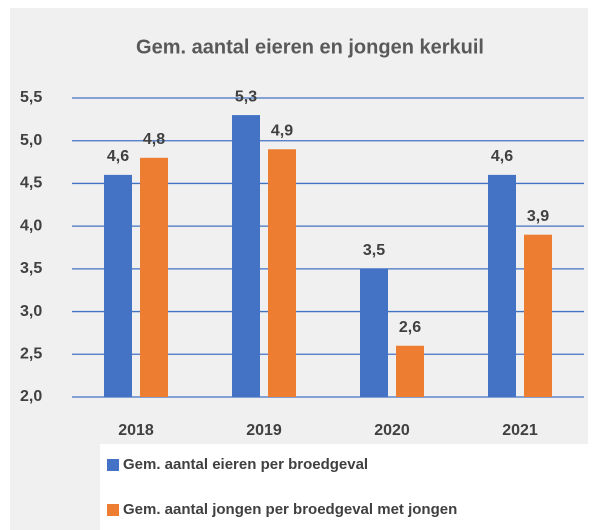  I want to click on y-tick-label: 3,0, so click(31, 311).